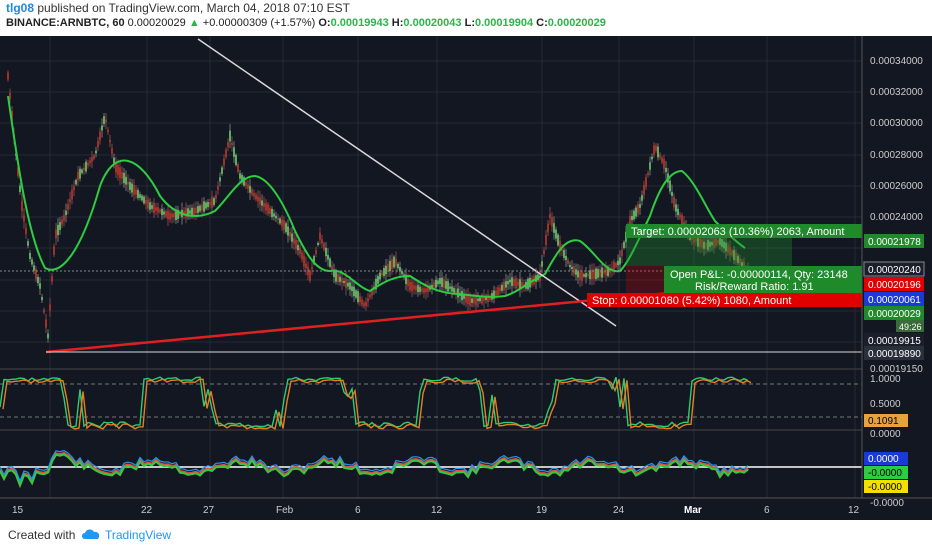  What do you see at coordinates (885, 434) in the screenshot?
I see `stoch-tick: 0.0000` at bounding box center [885, 434].